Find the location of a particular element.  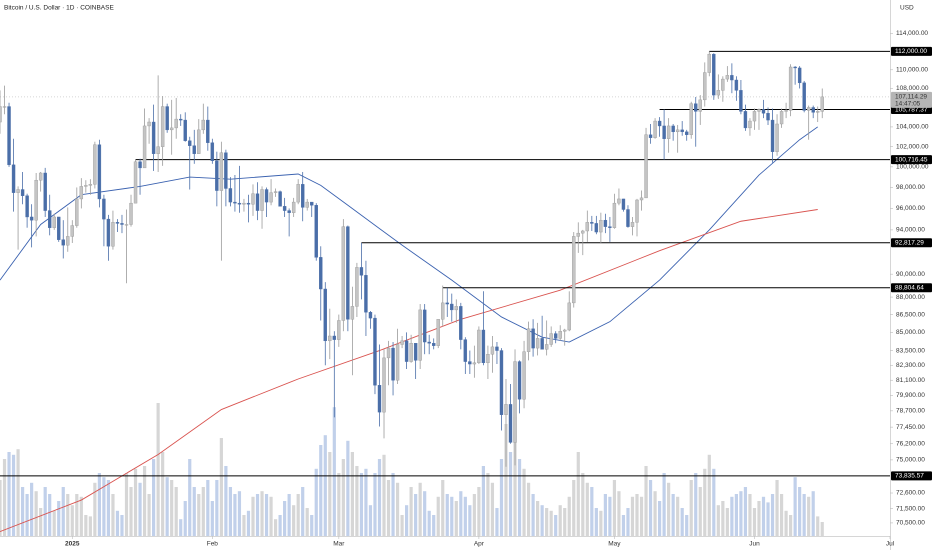

x-tick-label: Jul is located at coordinates (890, 544).